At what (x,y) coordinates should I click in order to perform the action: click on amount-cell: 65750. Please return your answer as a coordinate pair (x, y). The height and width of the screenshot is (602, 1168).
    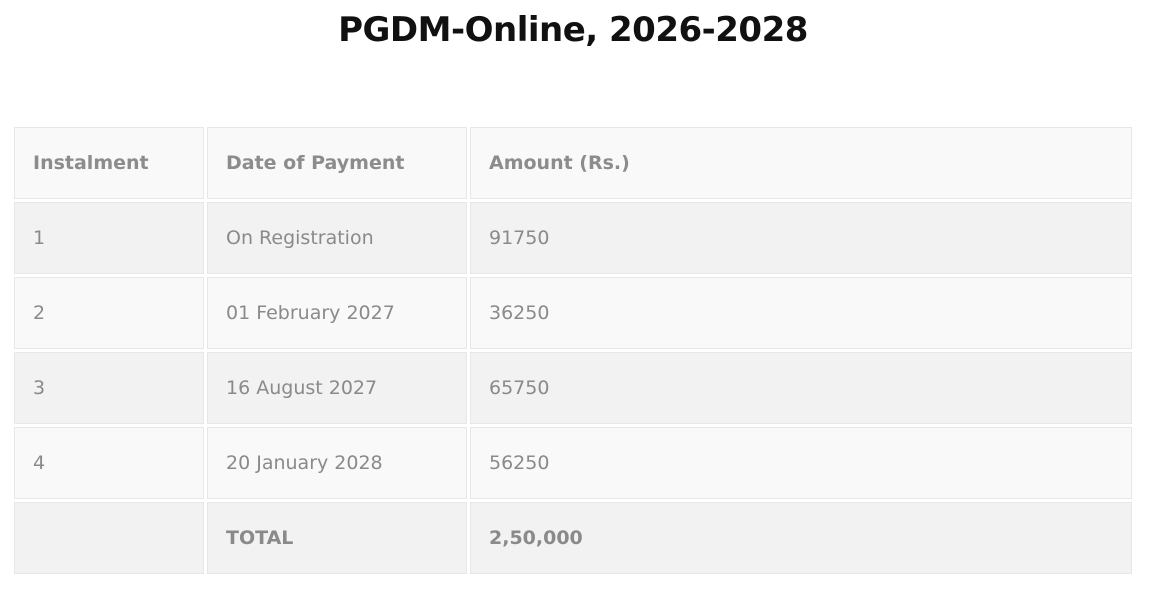
    Looking at the image, I should click on (801, 388).